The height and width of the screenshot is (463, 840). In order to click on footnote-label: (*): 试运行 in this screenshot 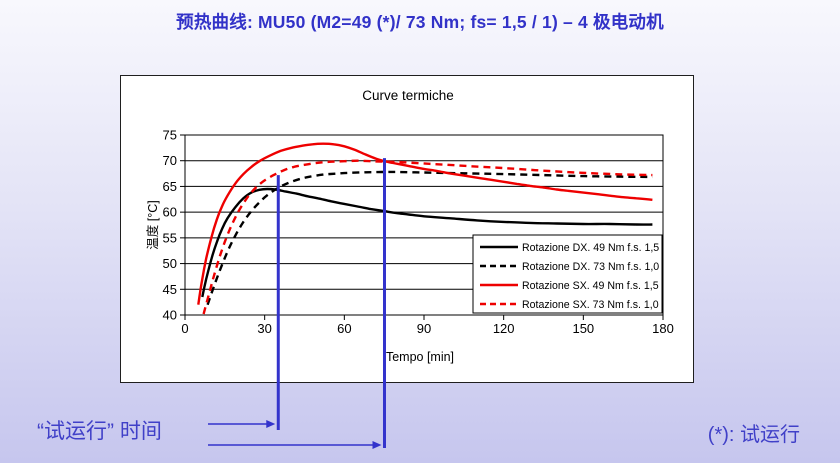, I will do `click(753, 435)`.